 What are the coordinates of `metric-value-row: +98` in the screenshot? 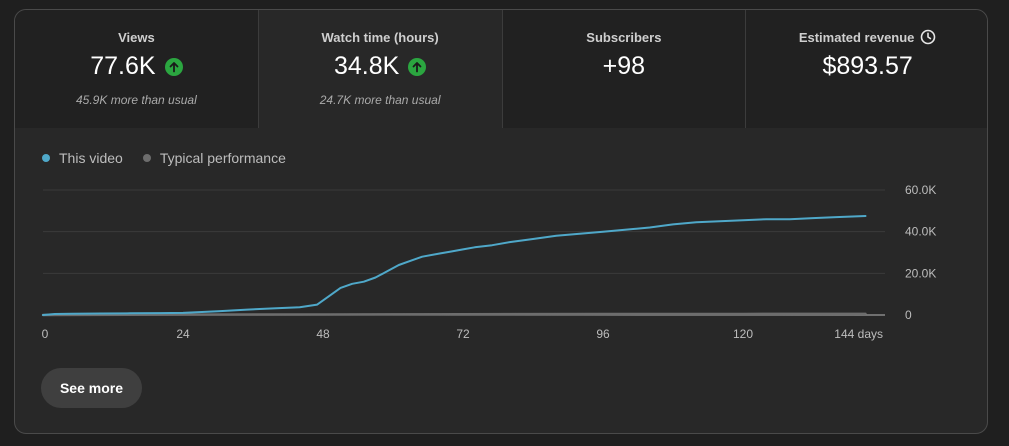 It's located at (624, 66).